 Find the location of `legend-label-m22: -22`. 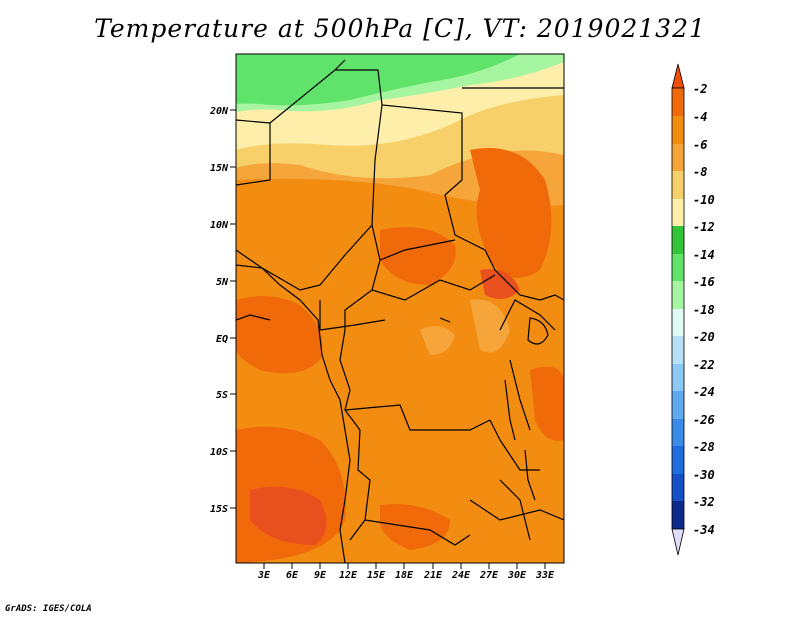

legend-label-m22: -22 is located at coordinates (704, 365).